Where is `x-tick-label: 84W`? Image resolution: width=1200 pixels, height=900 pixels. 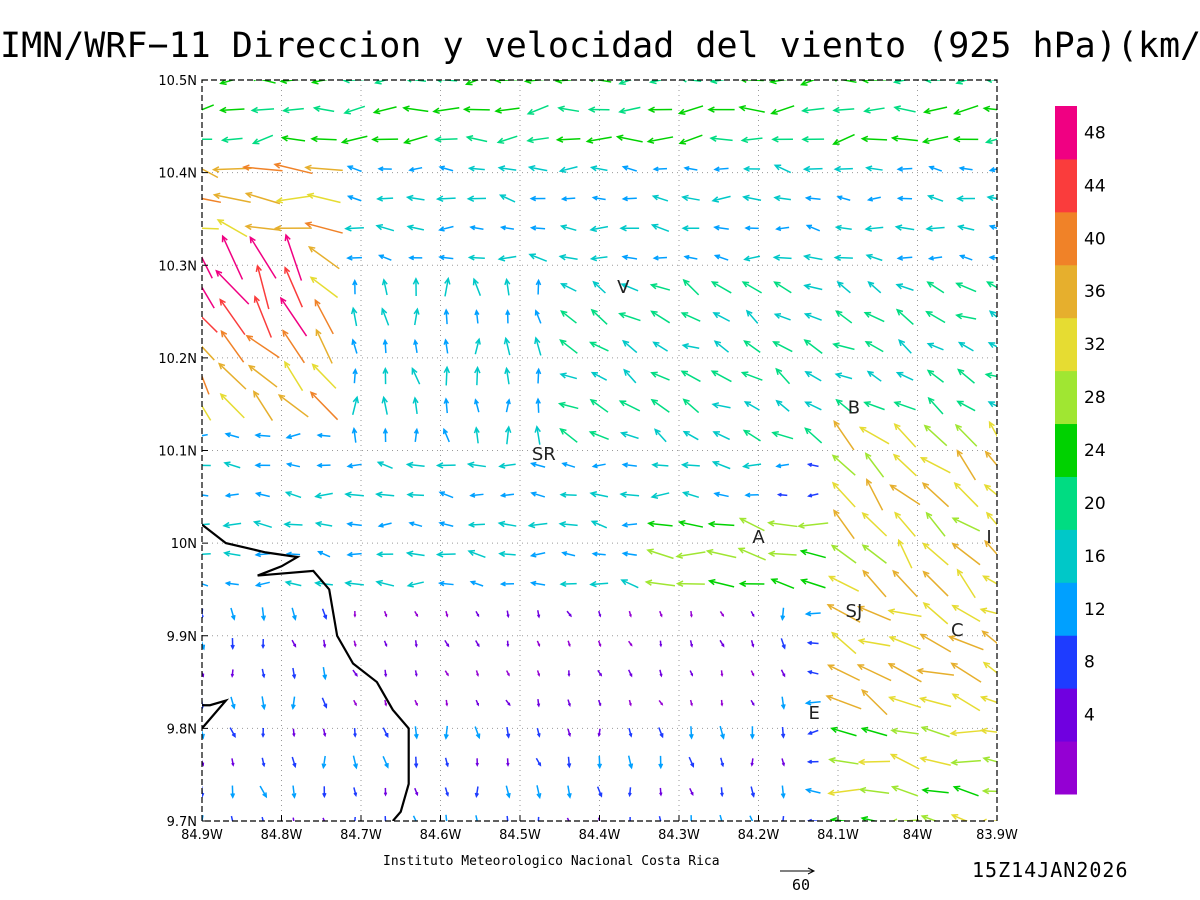
x-tick-label: 84W is located at coordinates (918, 835).